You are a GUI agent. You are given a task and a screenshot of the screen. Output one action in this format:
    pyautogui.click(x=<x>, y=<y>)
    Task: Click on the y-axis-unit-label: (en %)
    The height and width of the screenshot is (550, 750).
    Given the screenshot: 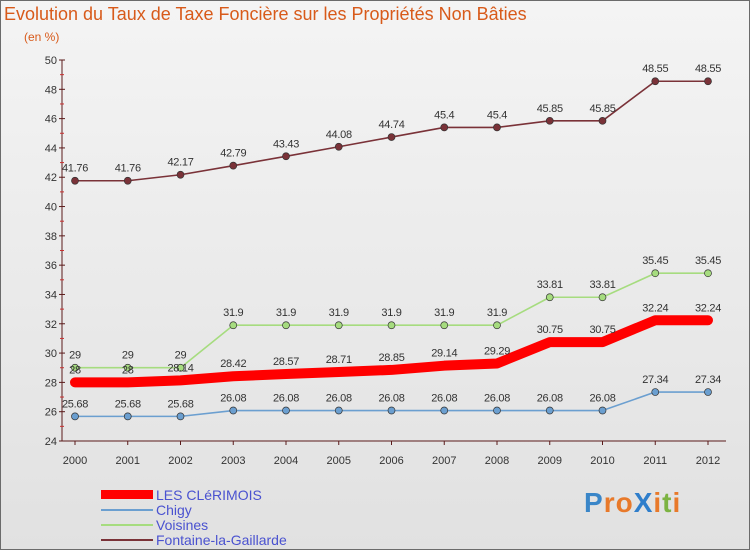 What is the action you would take?
    pyautogui.click(x=42, y=37)
    